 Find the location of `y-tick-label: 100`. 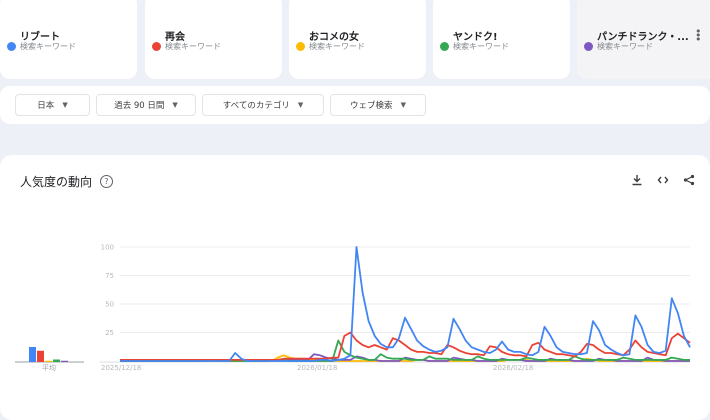

y-tick-label: 100 is located at coordinates (107, 248).